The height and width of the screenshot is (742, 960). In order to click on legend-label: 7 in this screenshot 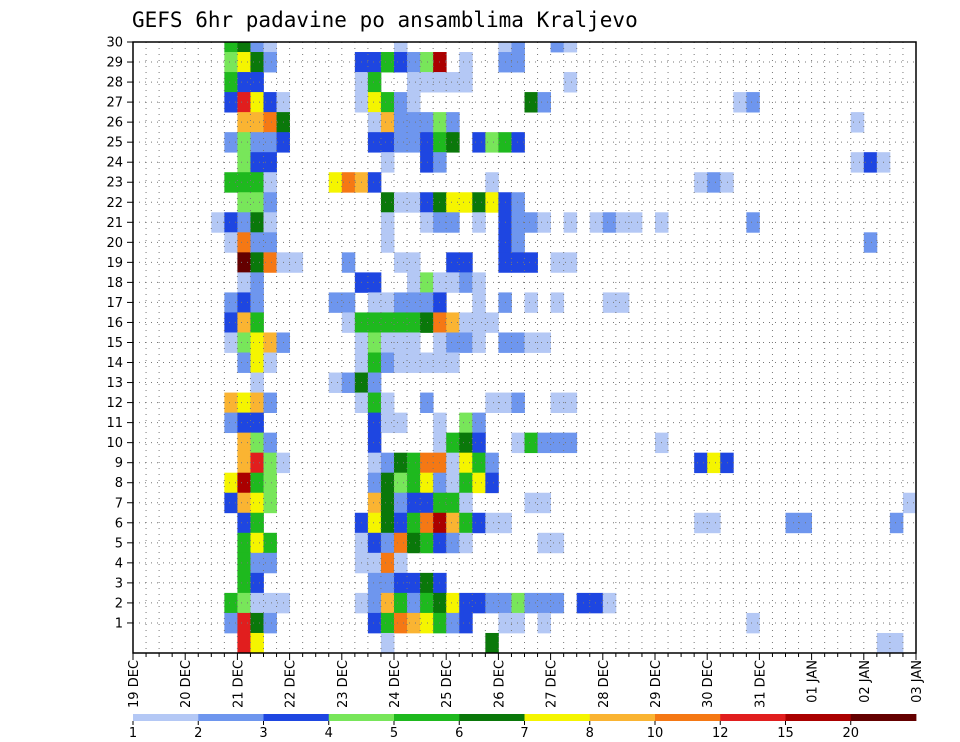, I will do `click(524, 733)`.